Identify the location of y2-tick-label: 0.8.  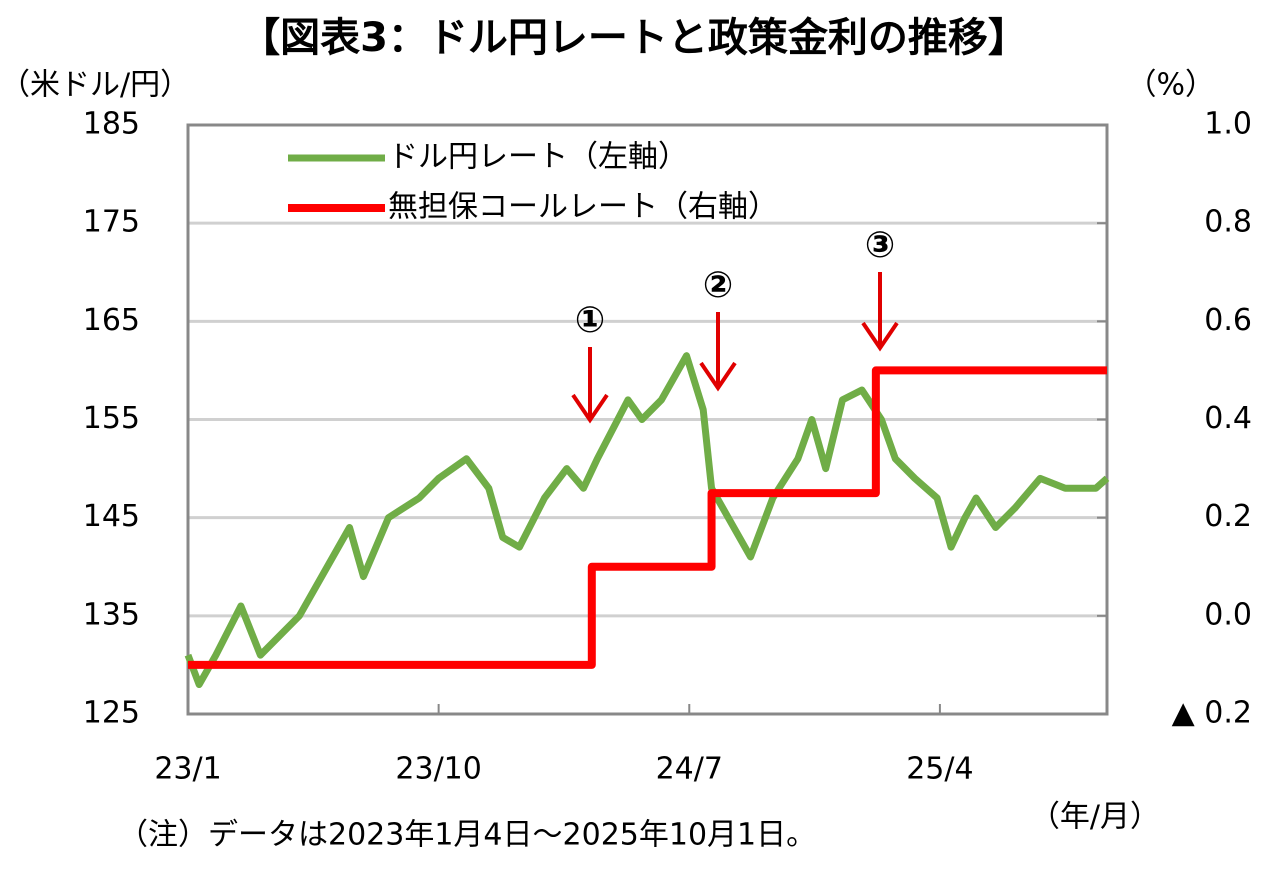
(1228, 222).